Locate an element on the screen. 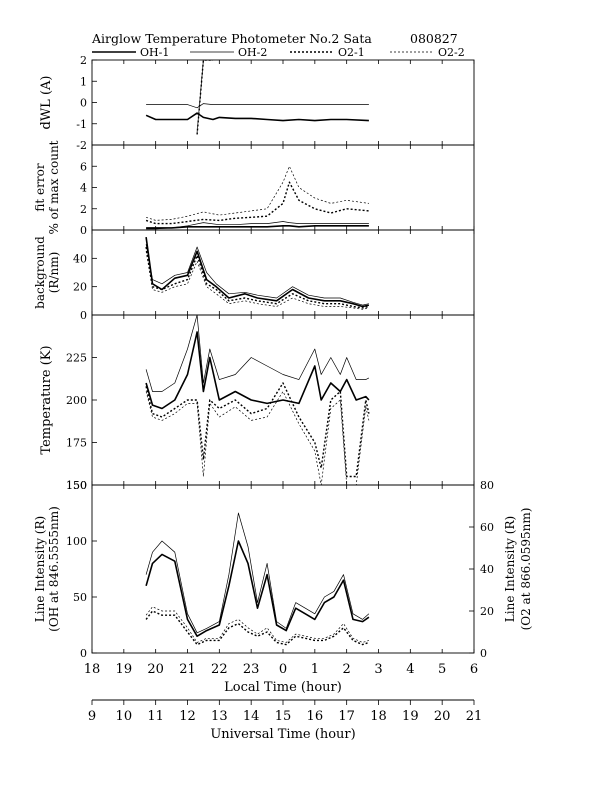 This screenshot has height=792, width=612. y-axis-label: Line Intensity (R) is located at coordinates (40, 569).